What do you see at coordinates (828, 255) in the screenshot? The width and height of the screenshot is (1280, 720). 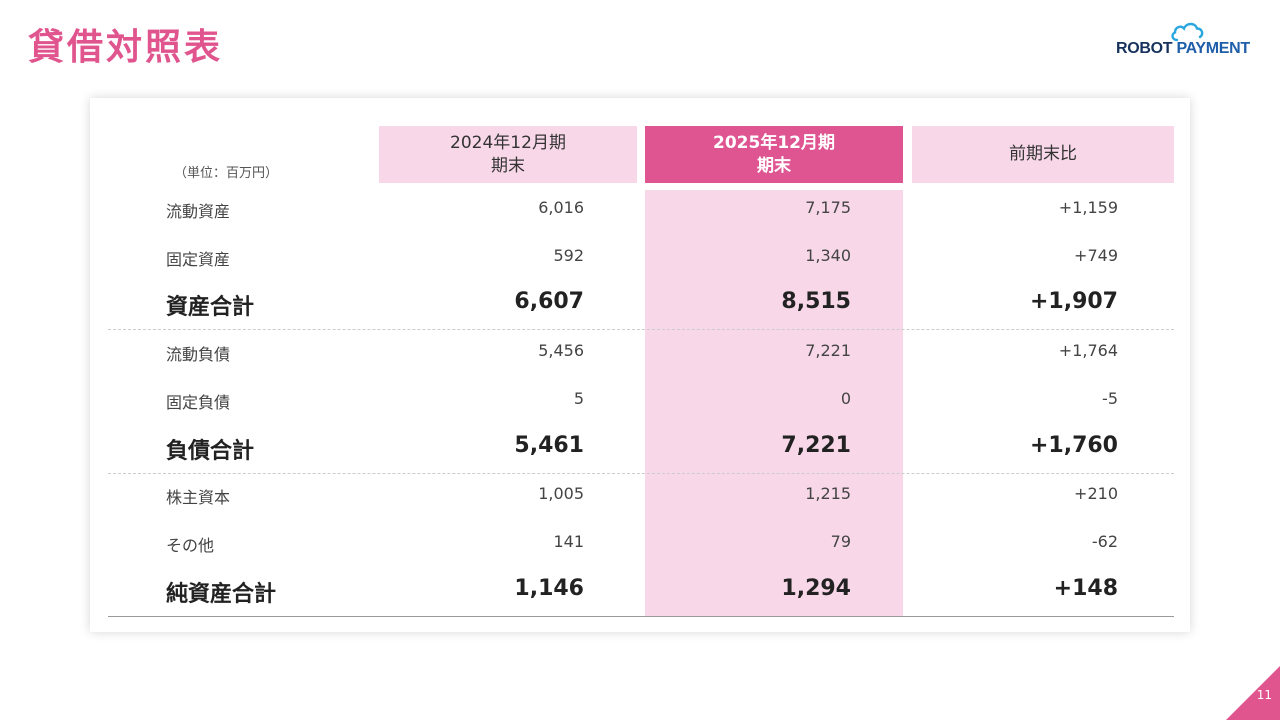 I see `value-2025: 1,340` at bounding box center [828, 255].